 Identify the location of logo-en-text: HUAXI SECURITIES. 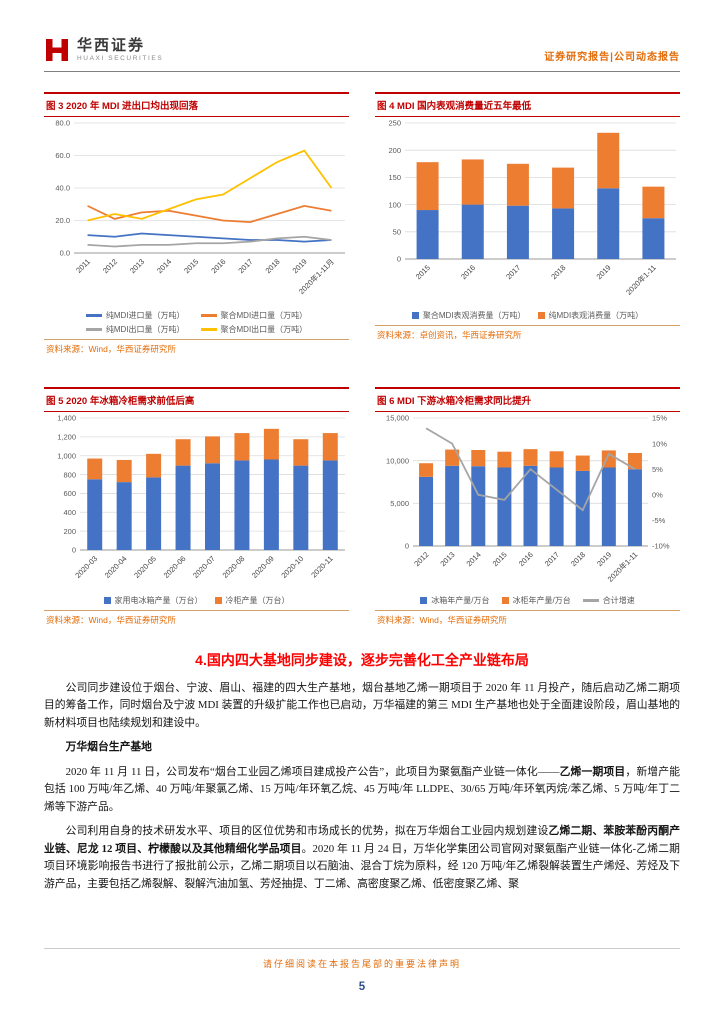
(120, 58).